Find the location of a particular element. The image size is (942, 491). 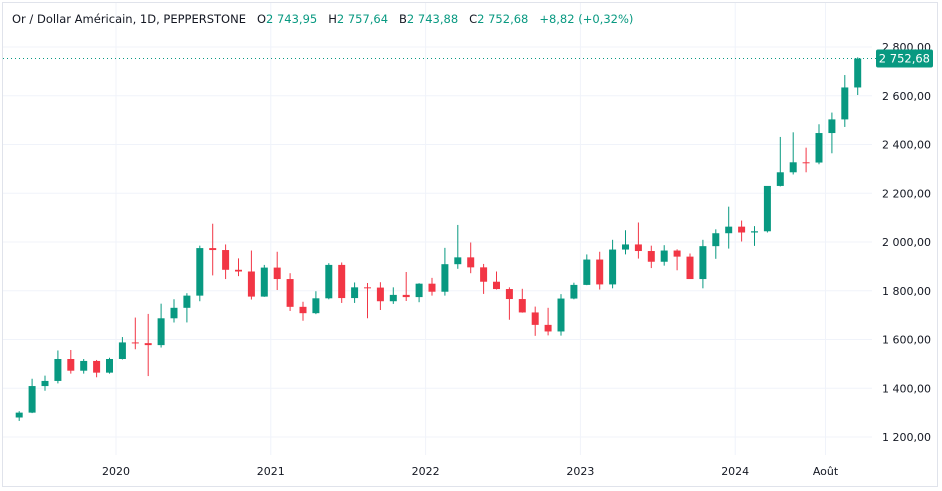

time-tick-label: 2023 is located at coordinates (580, 471).